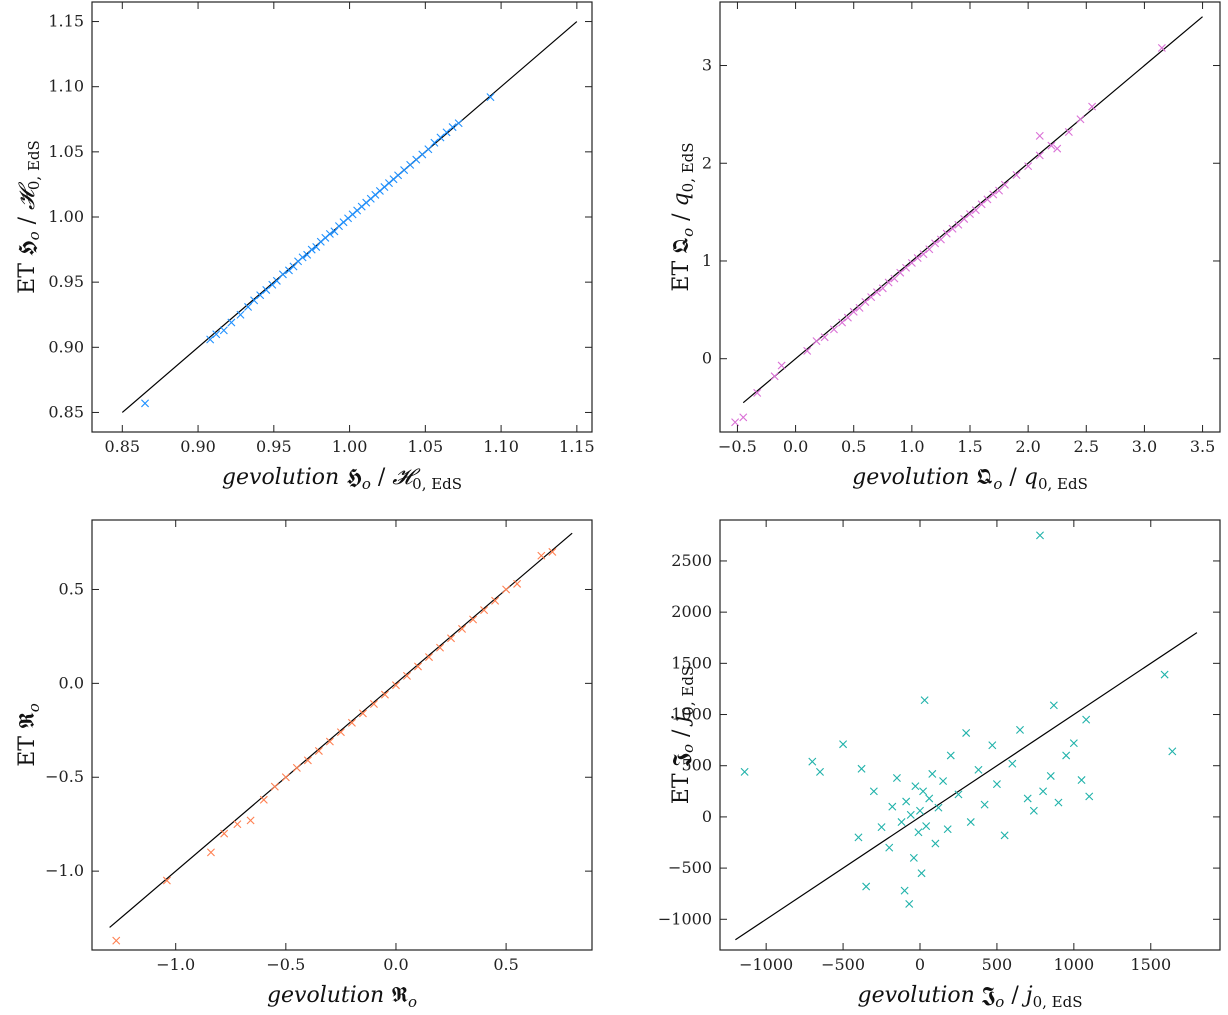 Image resolution: width=1228 pixels, height=1015 pixels. What do you see at coordinates (27, 751) in the screenshot?
I see `label-part-prefix: ET` at bounding box center [27, 751].